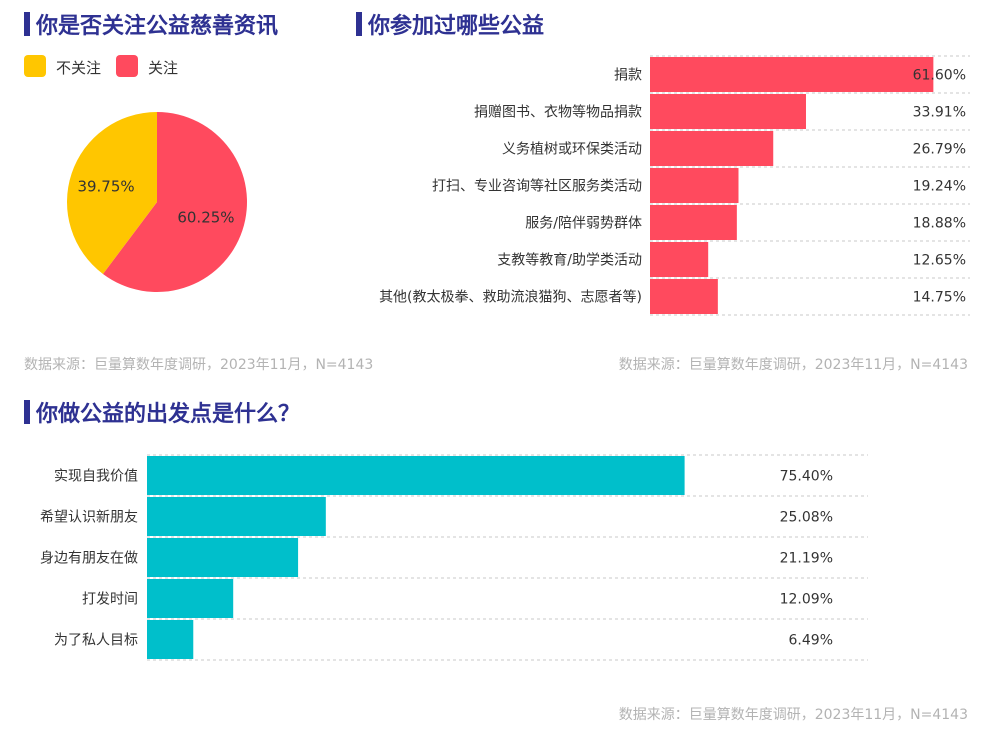  I want to click on pie-chart: 60.25% 39.75%, so click(157, 202).